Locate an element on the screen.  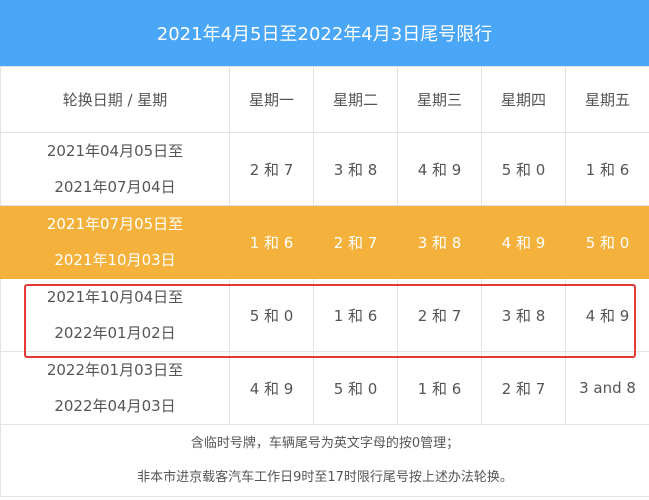
header-row: 轮换日期 / 星期 星期一 星期二 星期三 星期四 星期五 is located at coordinates (324, 99).